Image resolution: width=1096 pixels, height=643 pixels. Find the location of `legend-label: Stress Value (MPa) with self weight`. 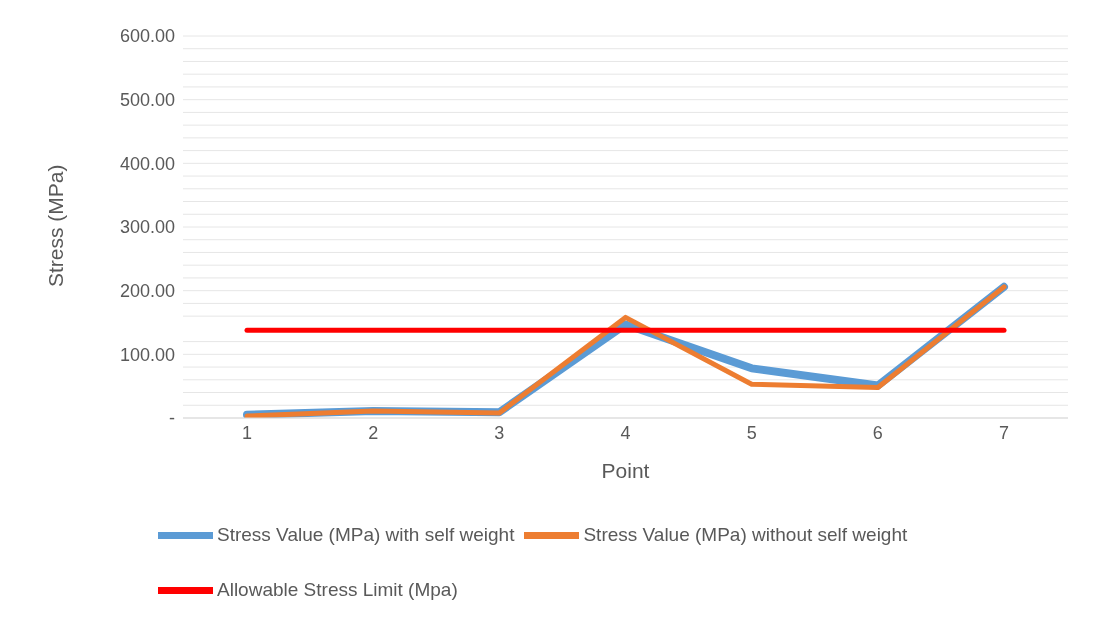

legend-label: Stress Value (MPa) with self weight is located at coordinates (366, 534).